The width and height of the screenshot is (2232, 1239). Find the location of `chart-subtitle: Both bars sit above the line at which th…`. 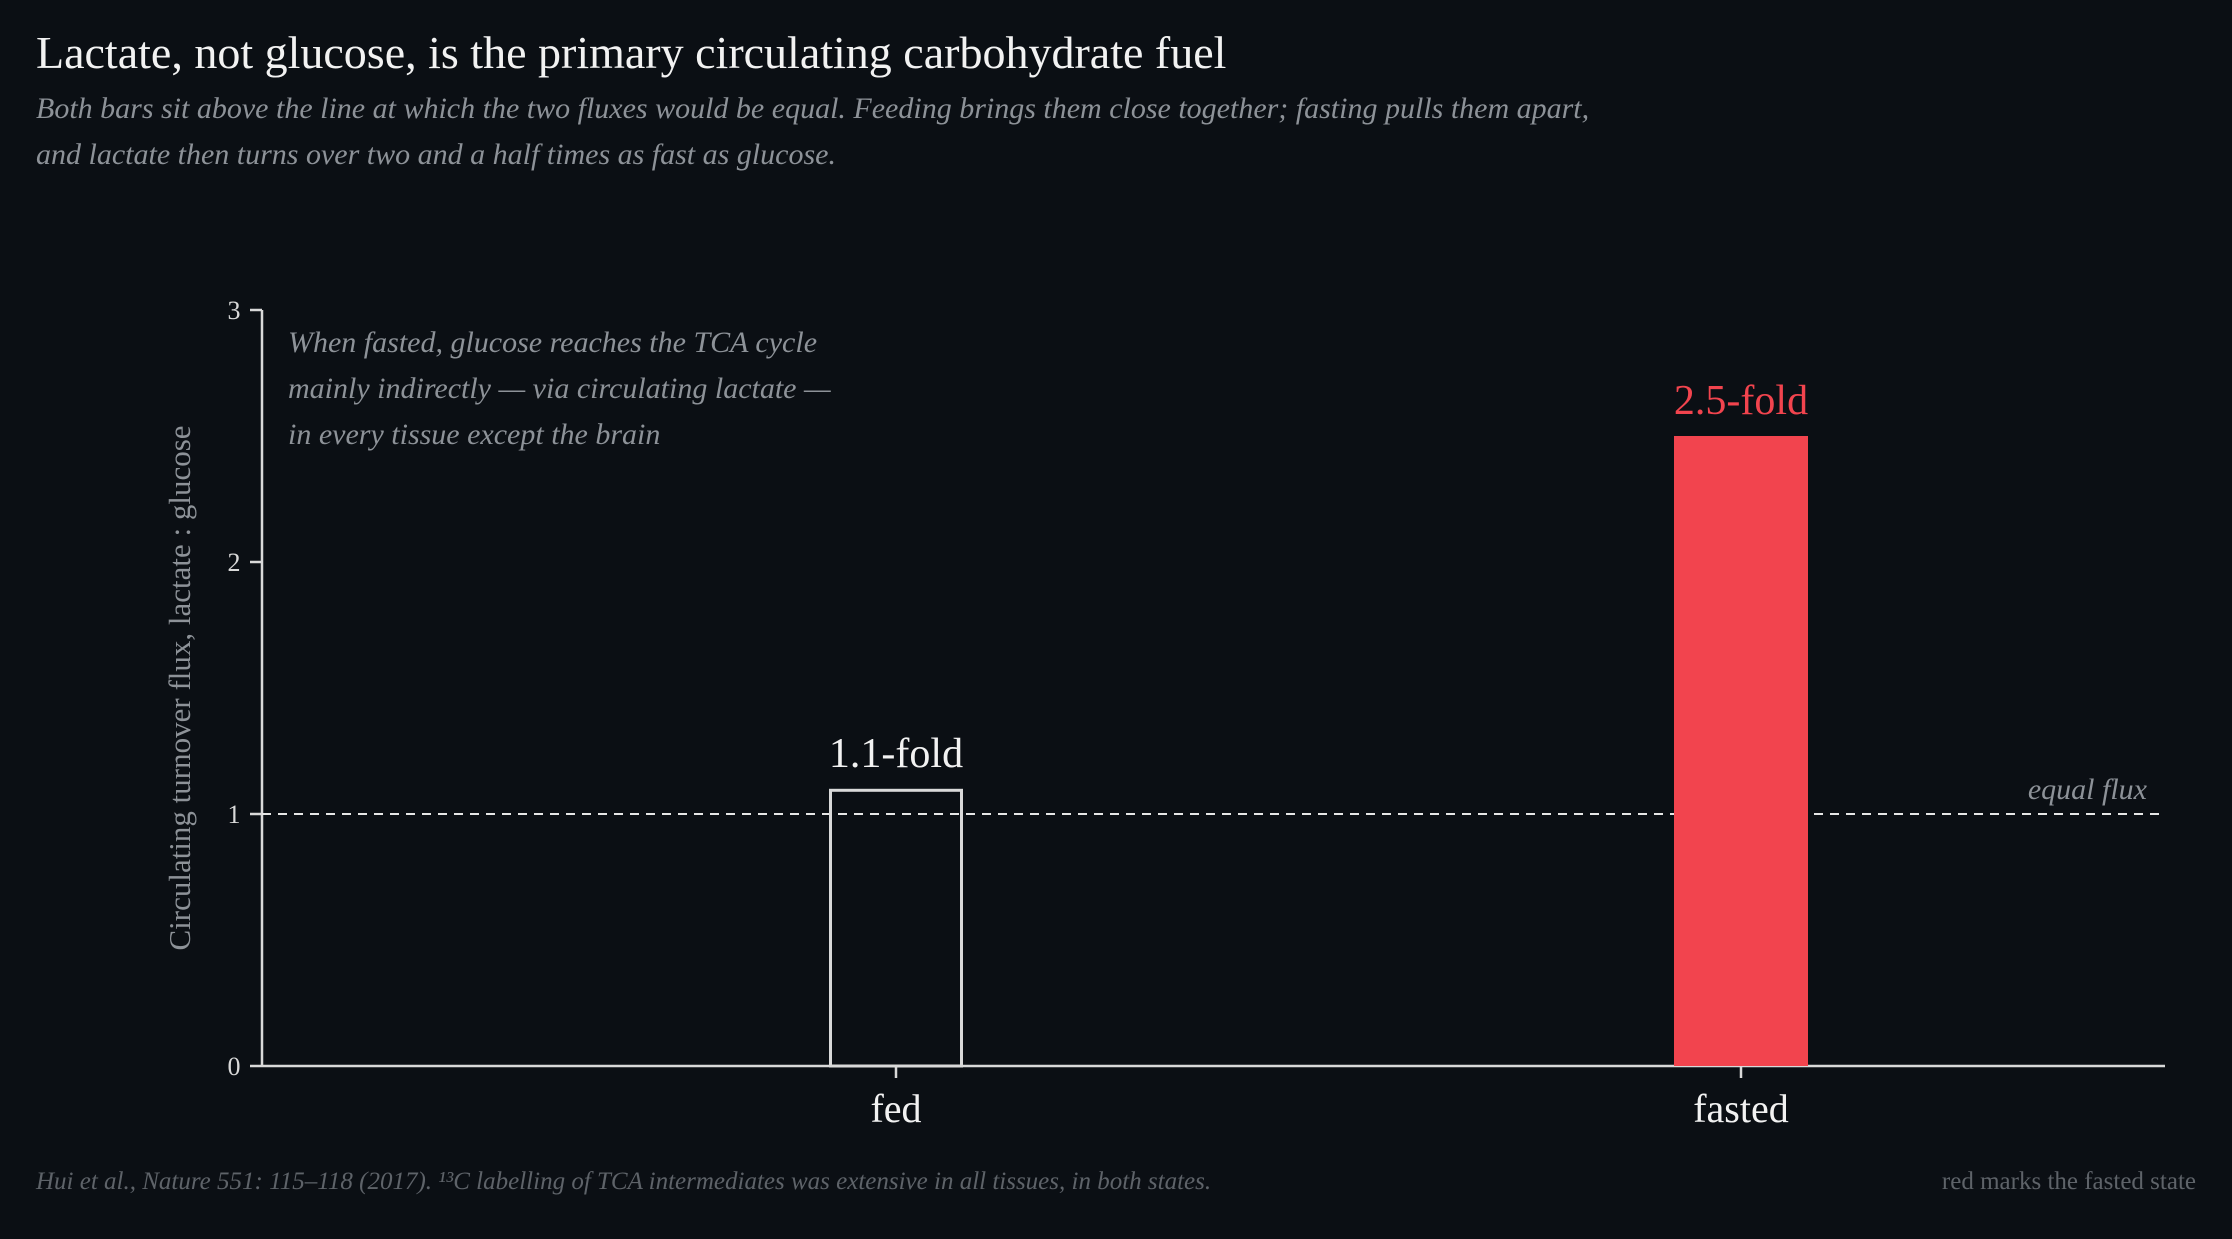

chart-subtitle: Both bars sit above the line at which th… is located at coordinates (886, 132).